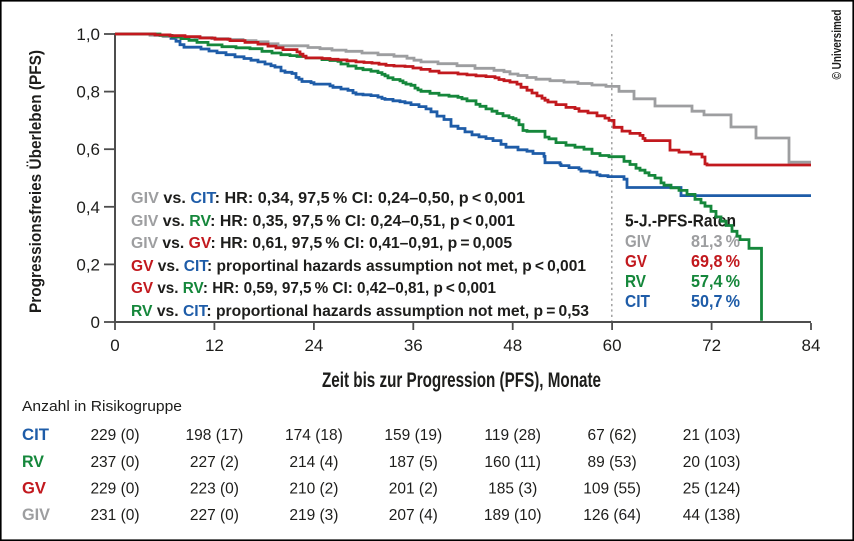 This screenshot has height=541, width=854. I want to click on svg-text: © Universimed, so click(837, 45).